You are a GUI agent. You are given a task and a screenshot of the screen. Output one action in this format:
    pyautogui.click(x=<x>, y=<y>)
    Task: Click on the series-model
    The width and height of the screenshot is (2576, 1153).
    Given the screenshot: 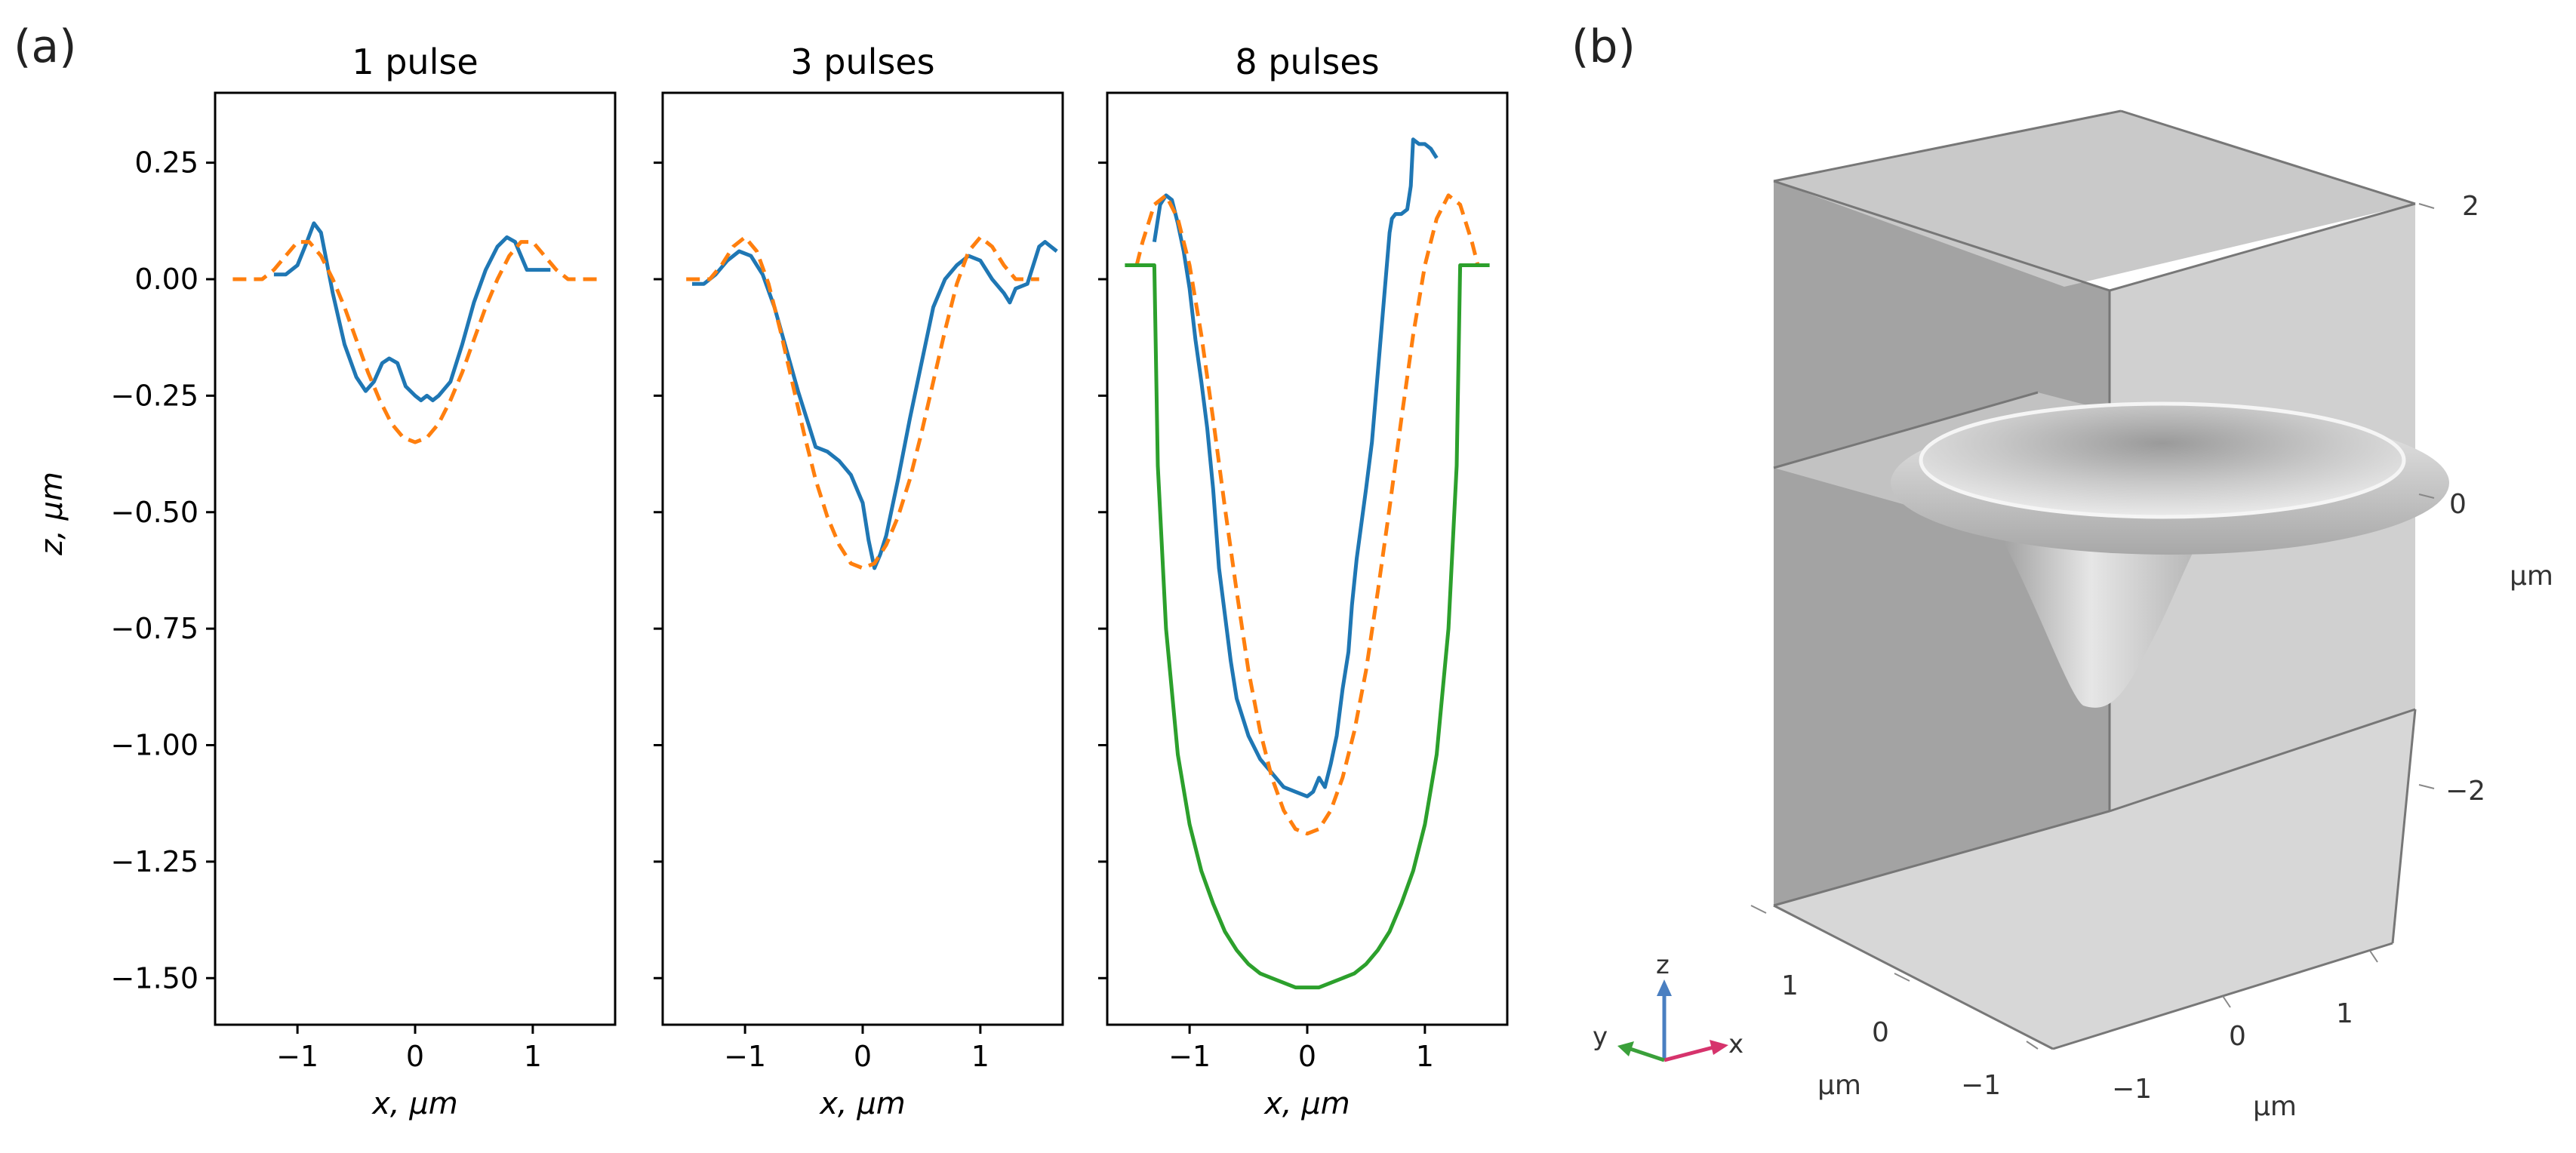 What is the action you would take?
    pyautogui.click(x=1307, y=627)
    